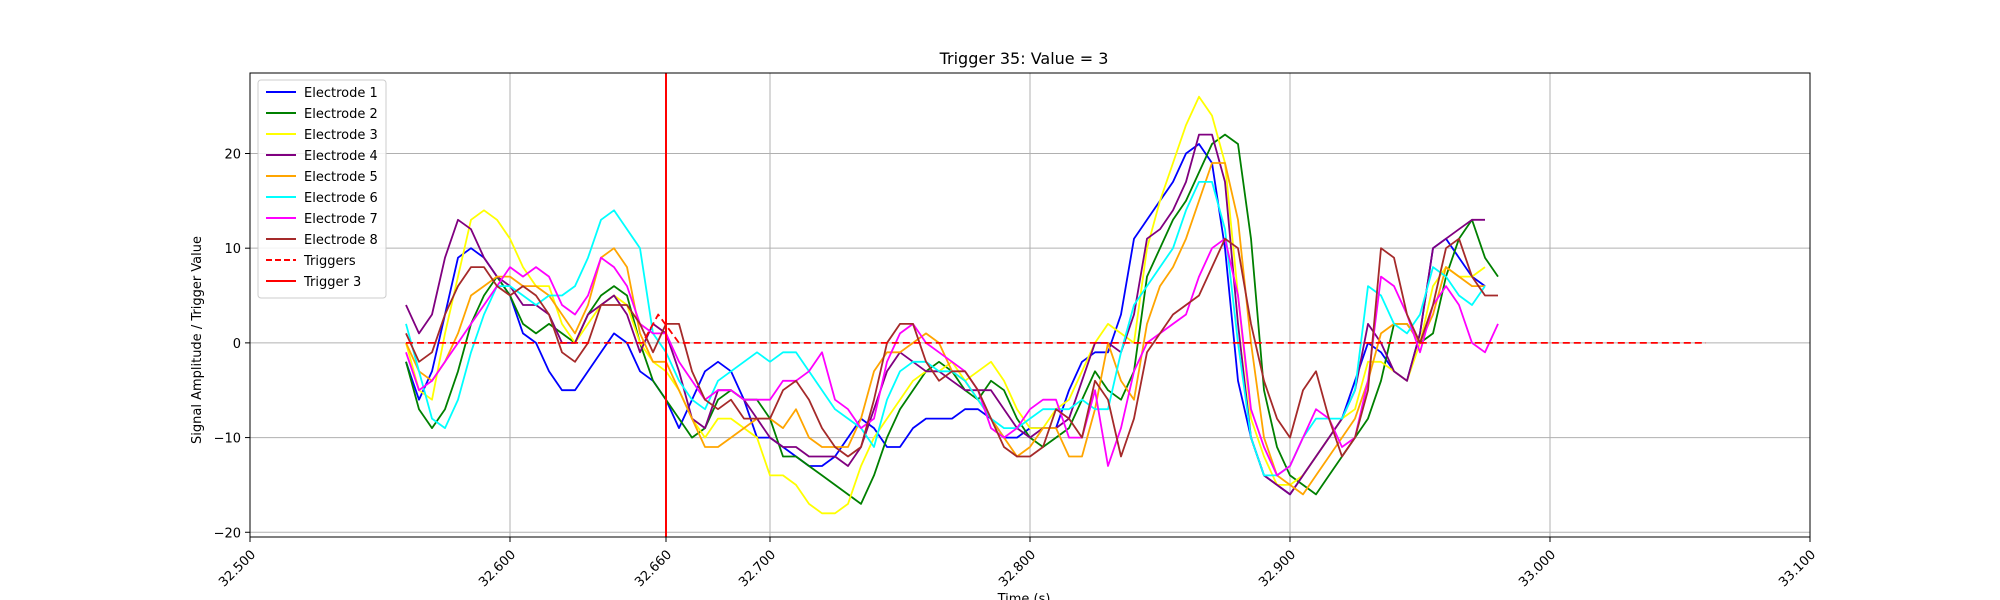  What do you see at coordinates (341, 135) in the screenshot?
I see `legend-label: Electrode 3` at bounding box center [341, 135].